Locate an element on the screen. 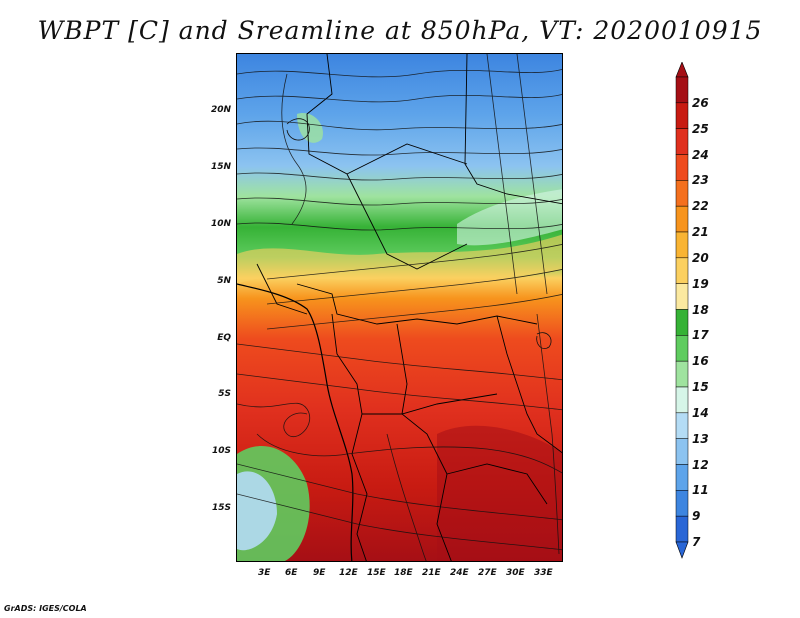 This screenshot has width=800, height=618. colorbar-label: 7 is located at coordinates (696, 542).